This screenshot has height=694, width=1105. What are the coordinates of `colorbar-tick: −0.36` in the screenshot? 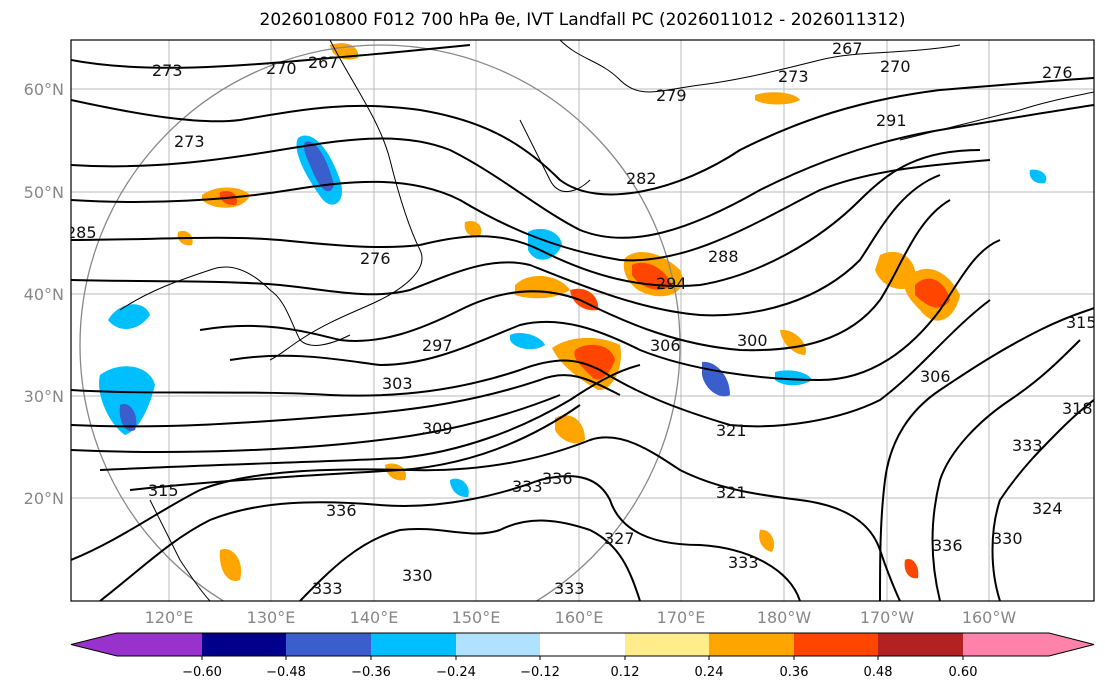 It's located at (371, 672).